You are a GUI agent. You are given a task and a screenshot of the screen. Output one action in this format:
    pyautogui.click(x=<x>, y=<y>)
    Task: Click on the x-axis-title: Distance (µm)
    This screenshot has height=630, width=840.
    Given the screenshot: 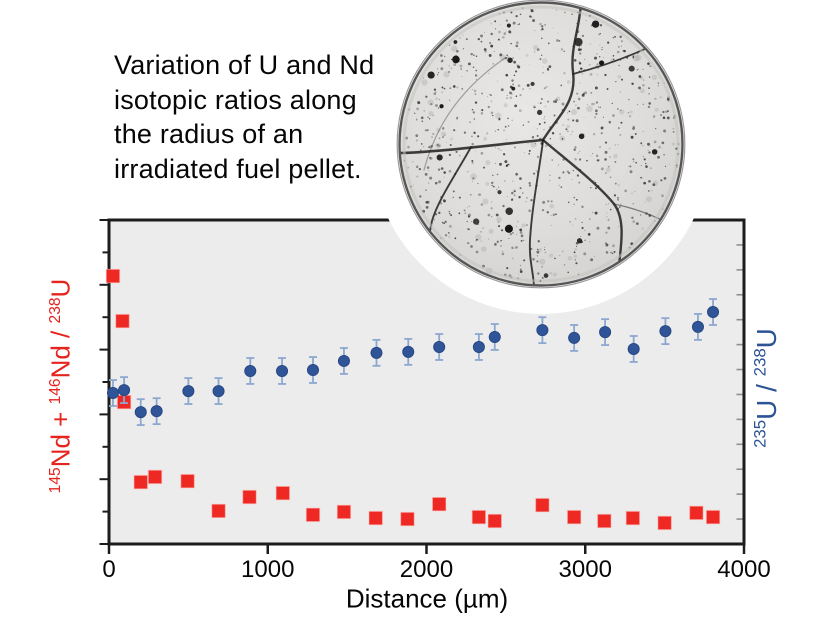 What is the action you would take?
    pyautogui.click(x=427, y=598)
    